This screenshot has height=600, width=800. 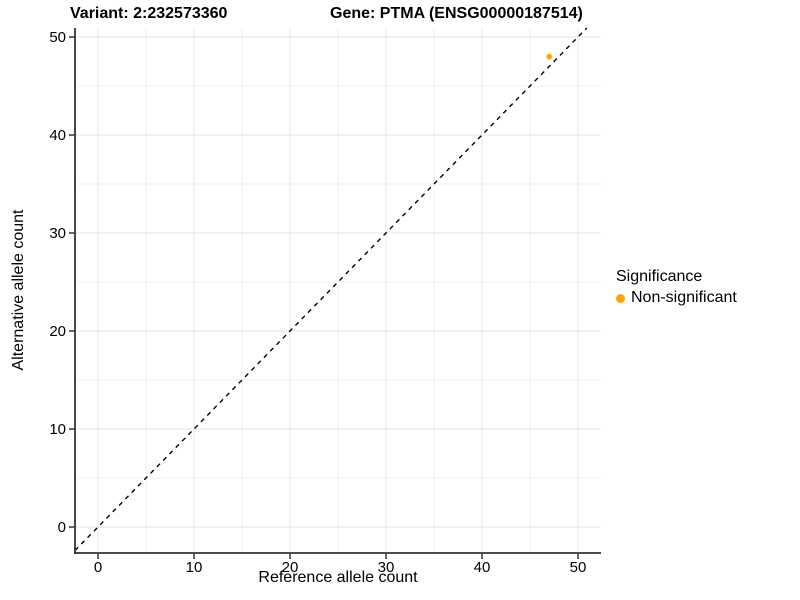 I want to click on legend-item-non-significant: Non-significant, so click(x=676, y=298).